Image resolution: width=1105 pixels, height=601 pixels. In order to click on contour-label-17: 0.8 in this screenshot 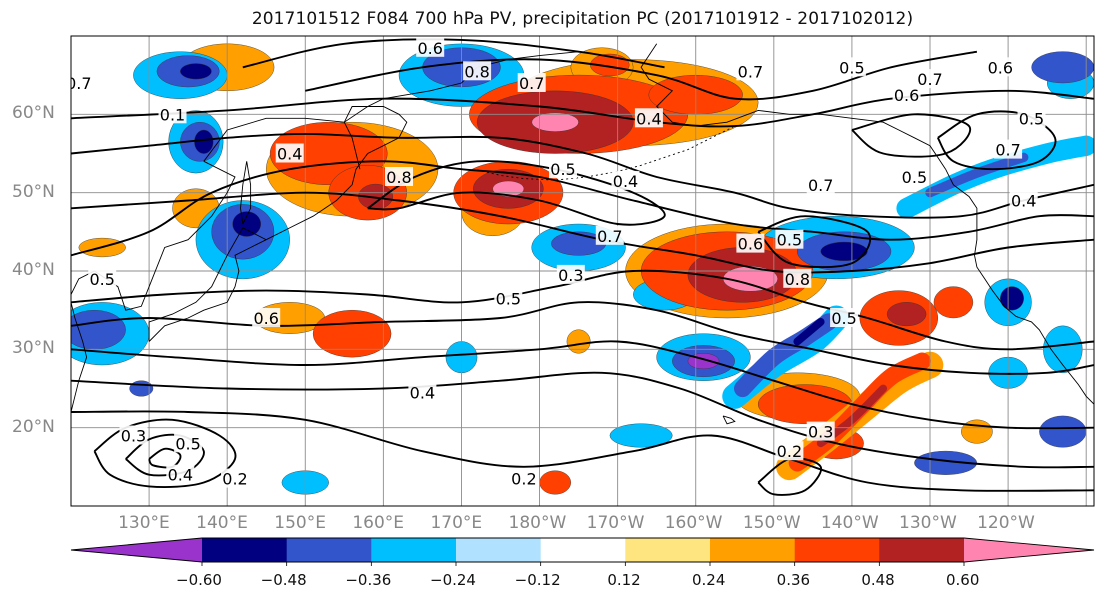, I will do `click(398, 177)`.